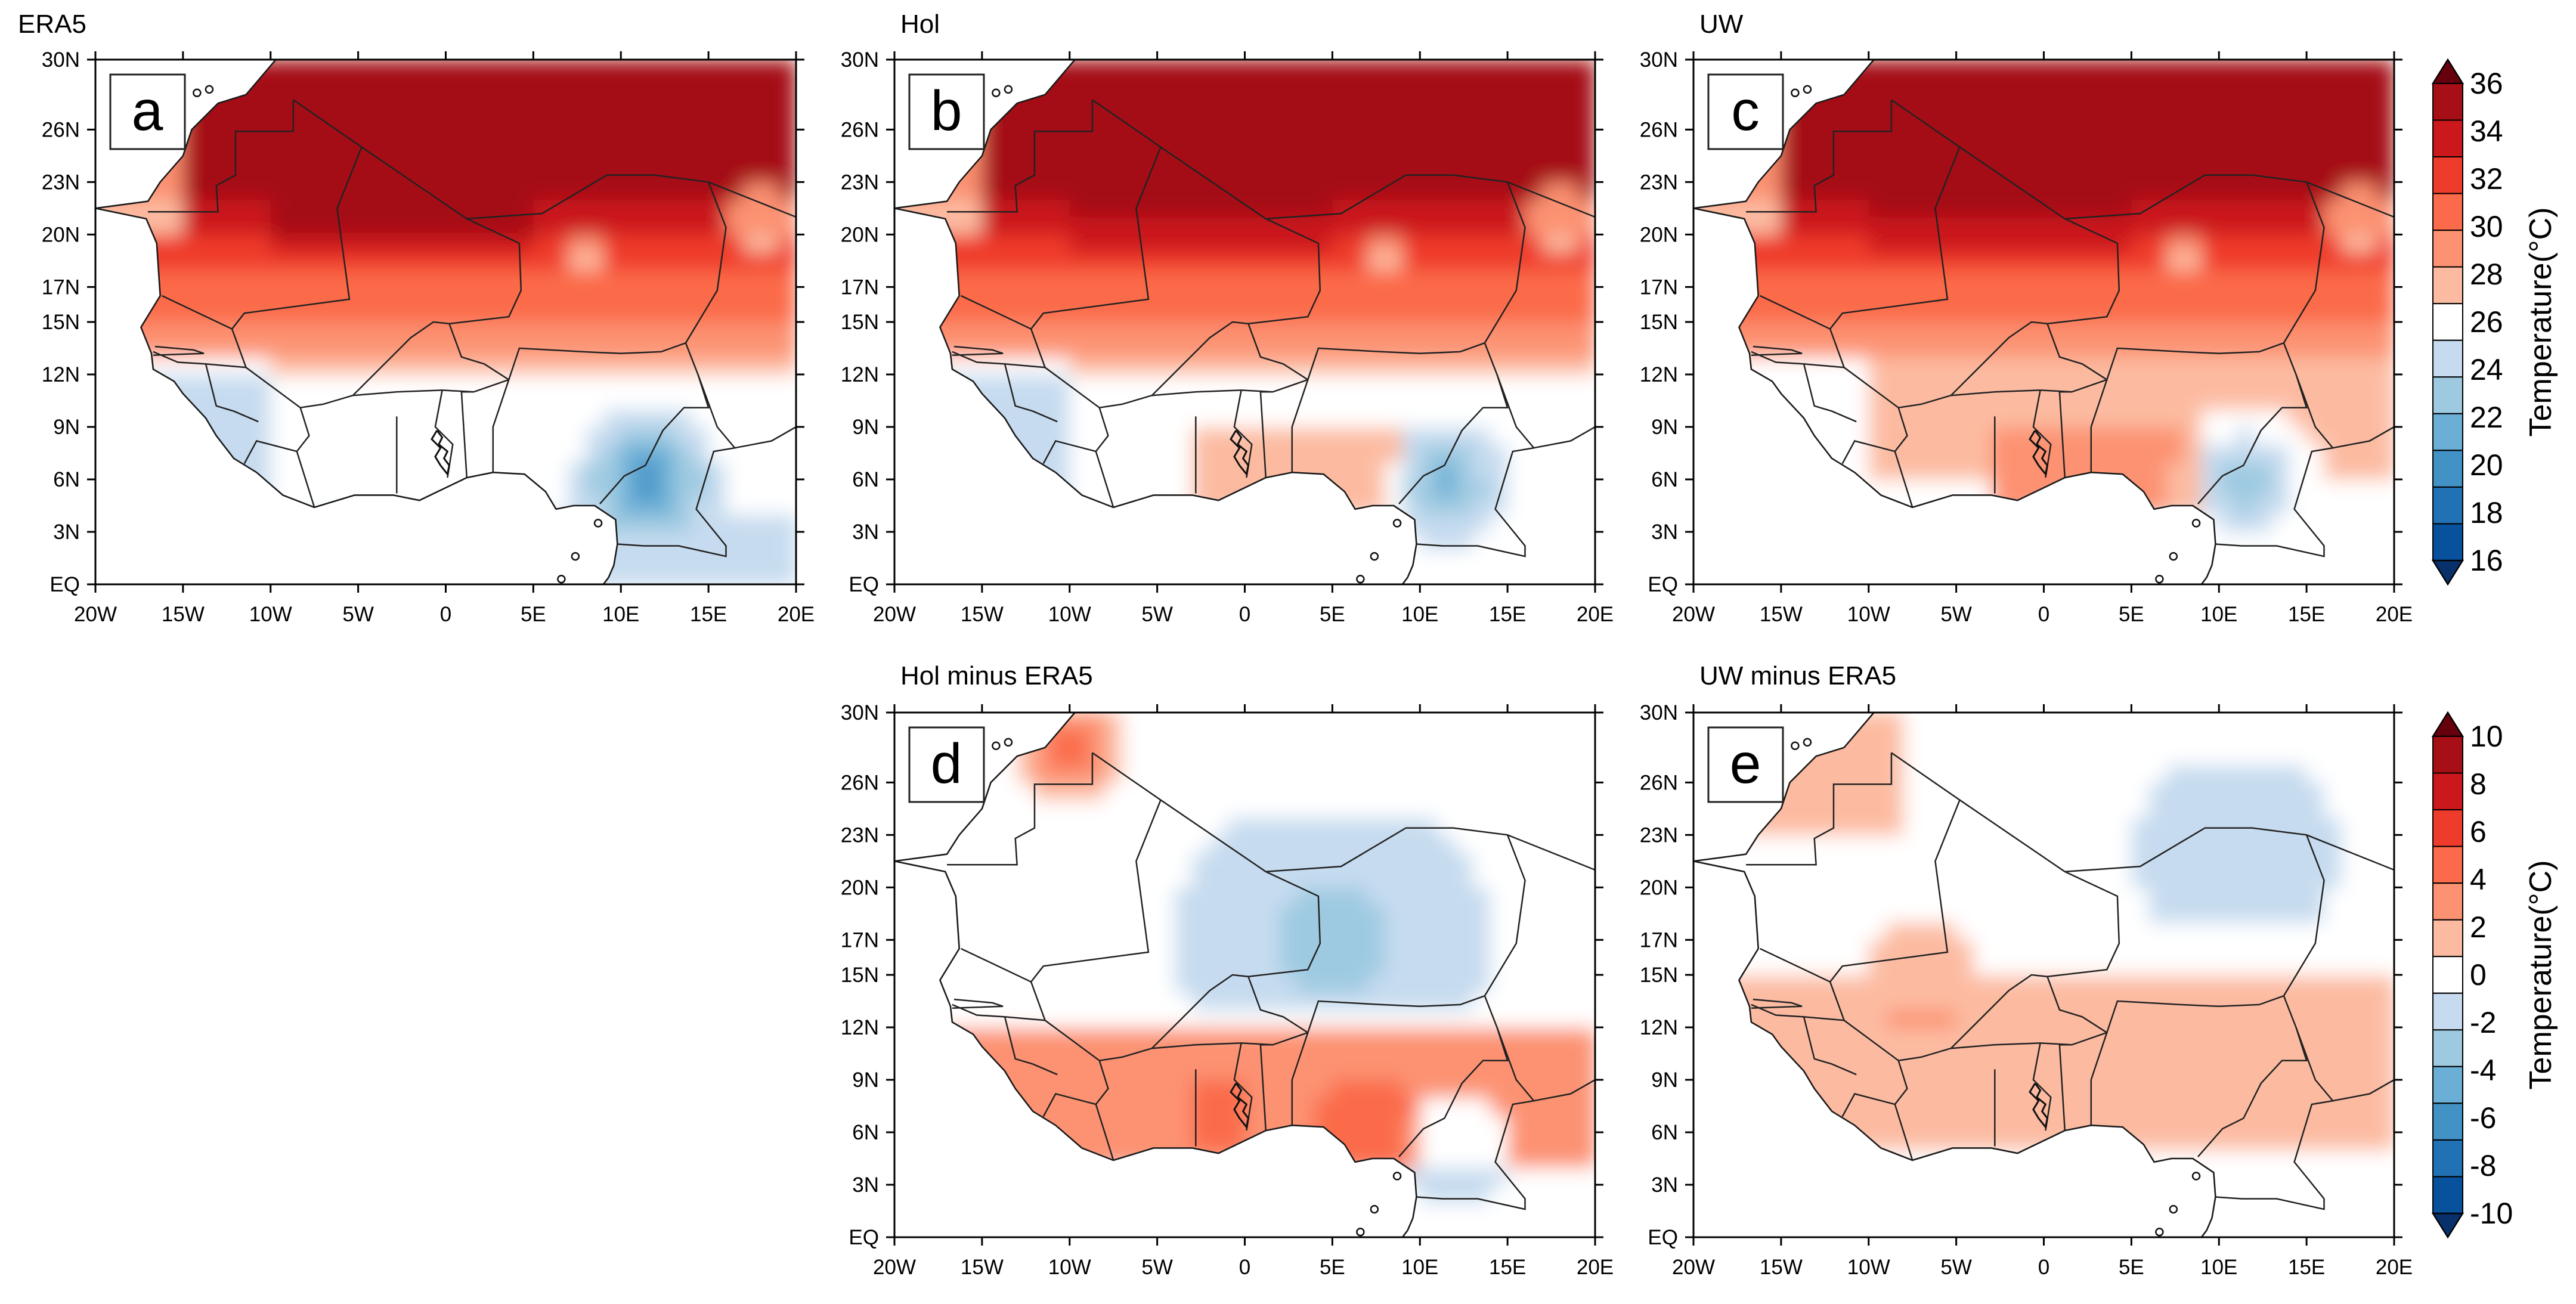 The image size is (2576, 1304). I want to click on x-tick-label: 15W, so click(183, 614).